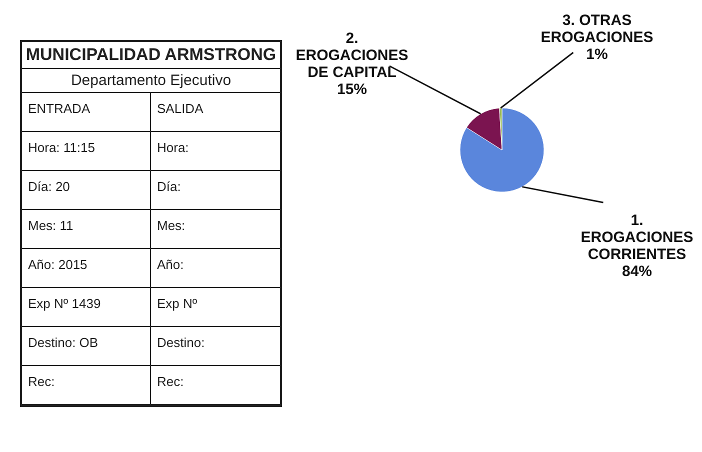 The image size is (702, 452). Describe the element at coordinates (637, 271) in the screenshot. I see `data-label: 84%` at that location.